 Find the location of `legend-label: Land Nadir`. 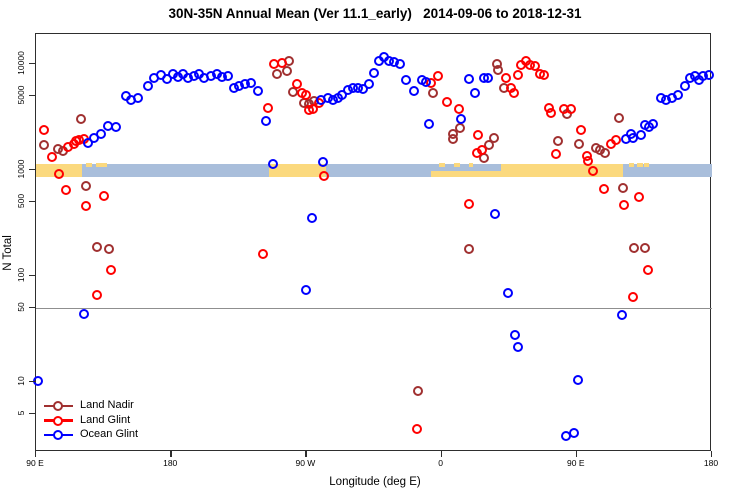

legend-label: Land Nadir is located at coordinates (107, 405).